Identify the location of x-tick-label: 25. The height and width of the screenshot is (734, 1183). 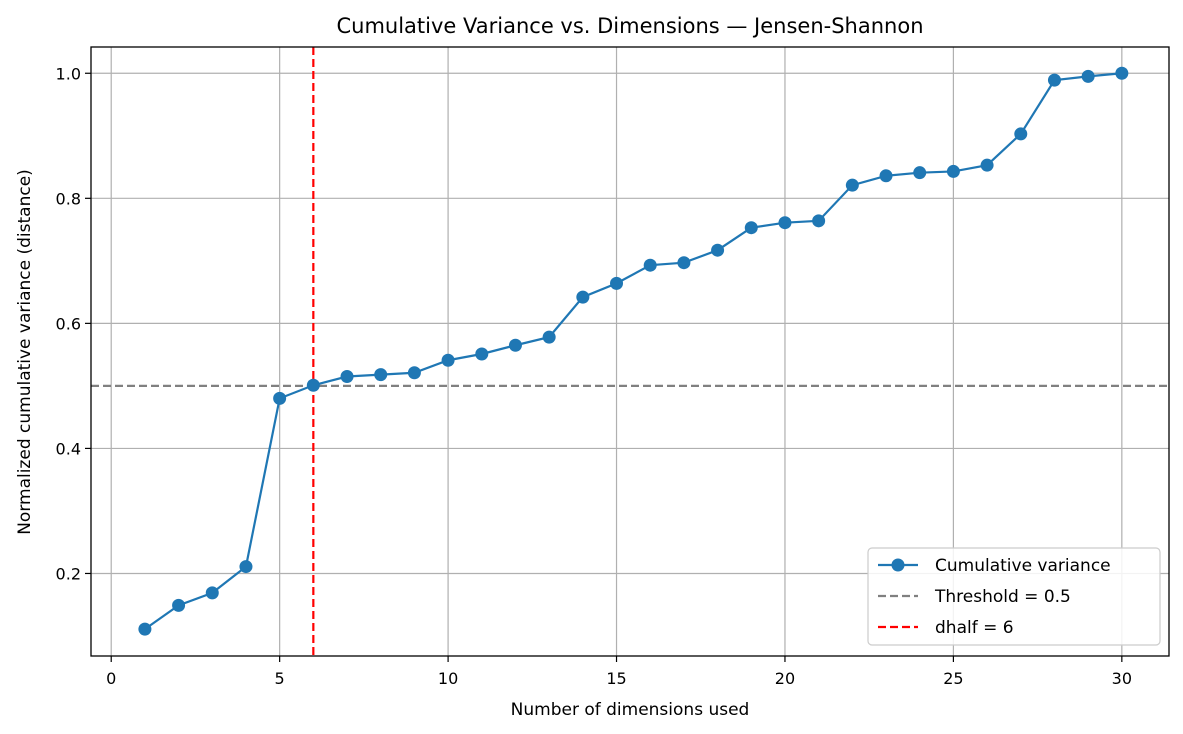
(953, 678).